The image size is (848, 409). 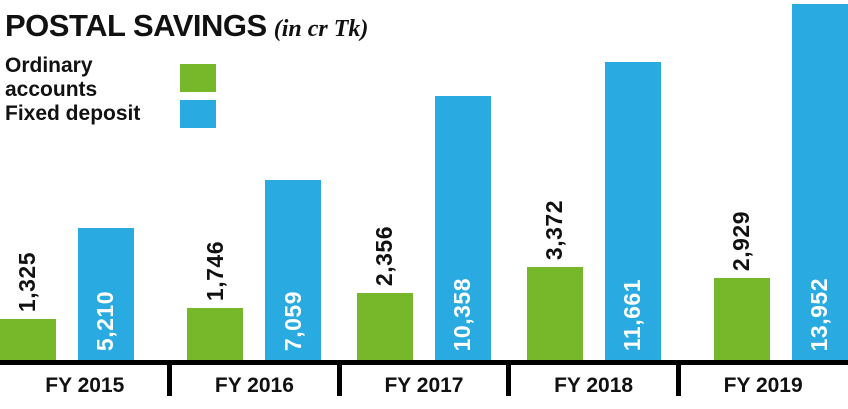 What do you see at coordinates (741, 240) in the screenshot?
I see `value-label-ordinary-fy-2019: 2,929` at bounding box center [741, 240].